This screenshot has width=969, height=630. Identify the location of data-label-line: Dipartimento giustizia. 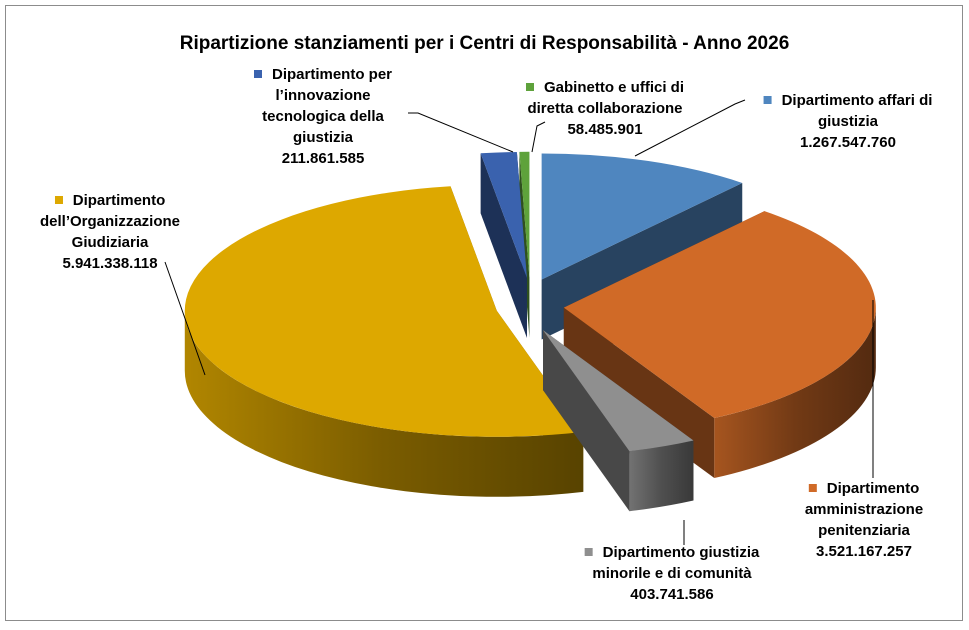
(672, 552).